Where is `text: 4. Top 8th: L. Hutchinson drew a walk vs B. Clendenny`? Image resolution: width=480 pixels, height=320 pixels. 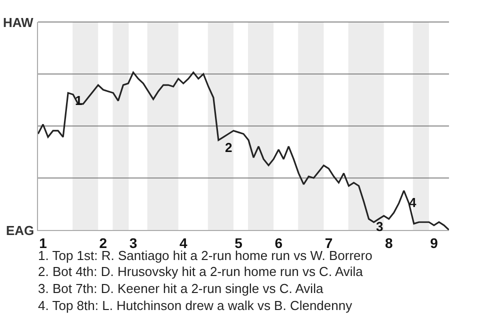
text: 4. Top 8th: L. Hutchinson drew a walk vs B. Clendenny is located at coordinates (195, 305).